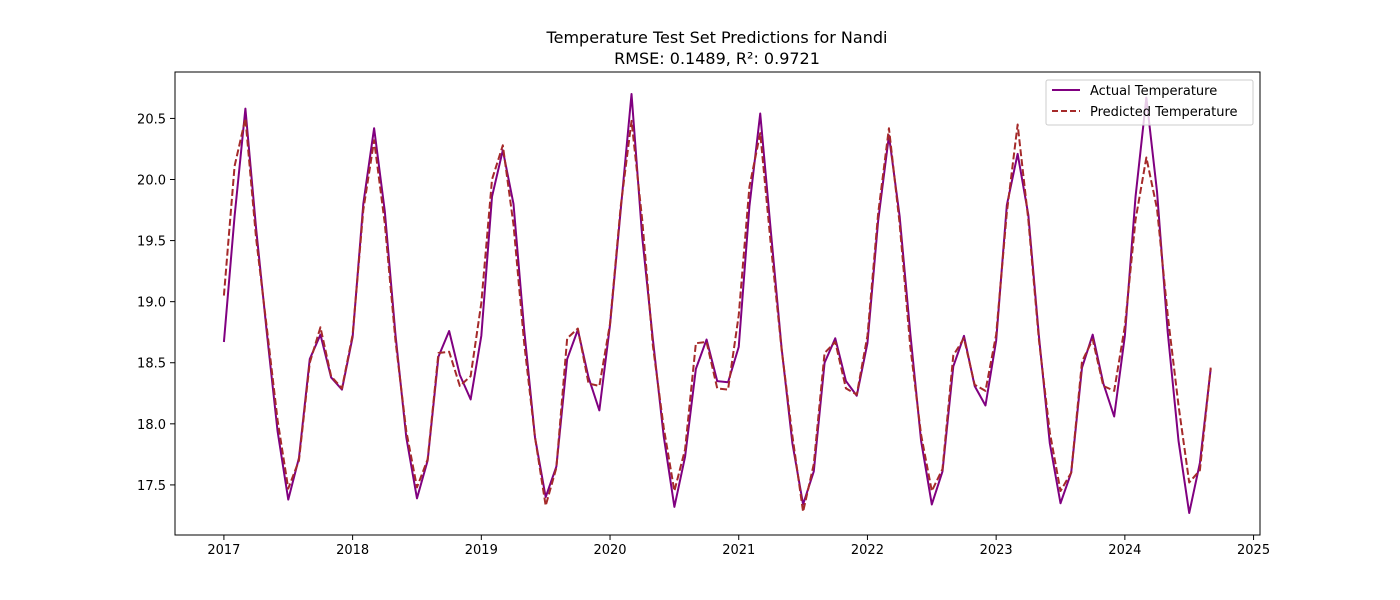 The width and height of the screenshot is (1400, 600). Describe the element at coordinates (1124, 550) in the screenshot. I see `x-tick-label: 2024` at that location.